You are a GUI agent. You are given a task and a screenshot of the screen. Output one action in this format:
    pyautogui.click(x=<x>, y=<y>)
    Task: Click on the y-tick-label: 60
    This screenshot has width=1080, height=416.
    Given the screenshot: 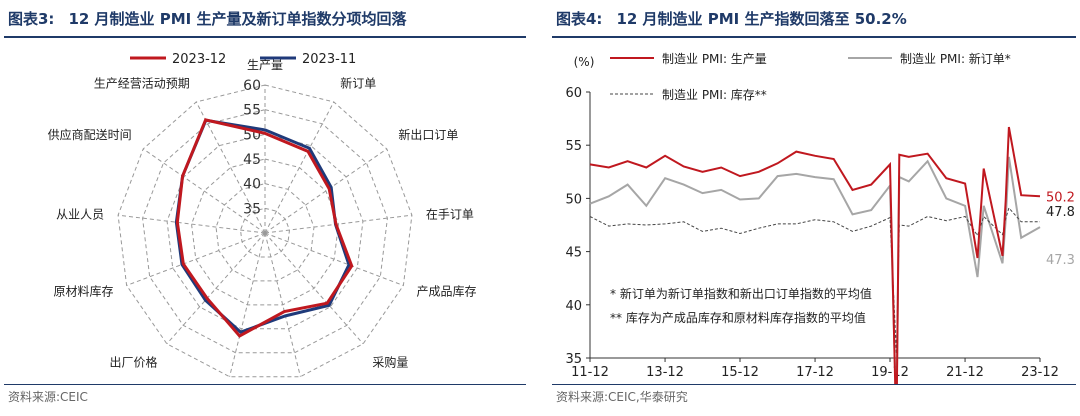 What is the action you would take?
    pyautogui.click(x=573, y=93)
    